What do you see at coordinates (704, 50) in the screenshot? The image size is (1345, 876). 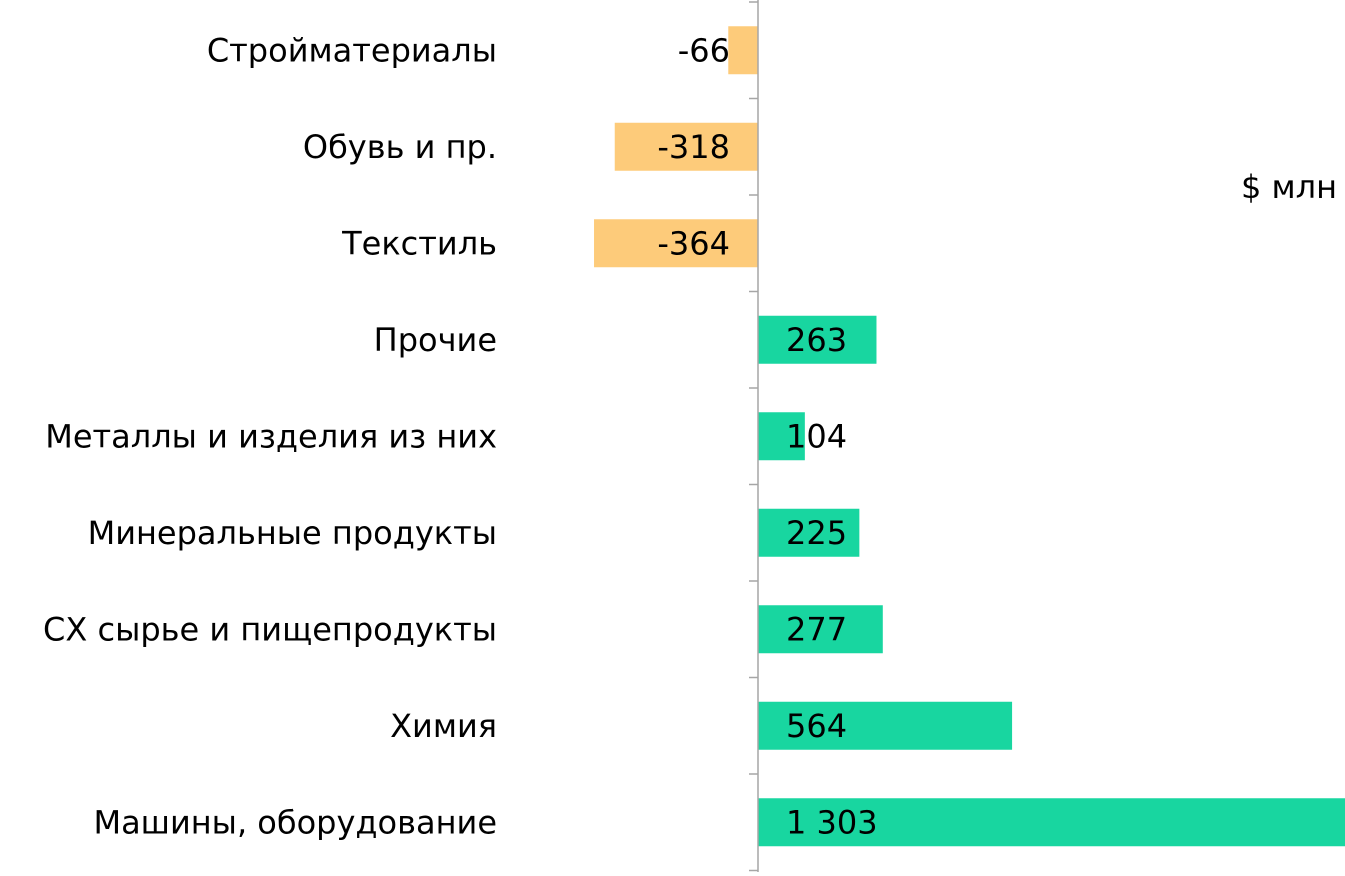 I see `data-label: -66` at bounding box center [704, 50].